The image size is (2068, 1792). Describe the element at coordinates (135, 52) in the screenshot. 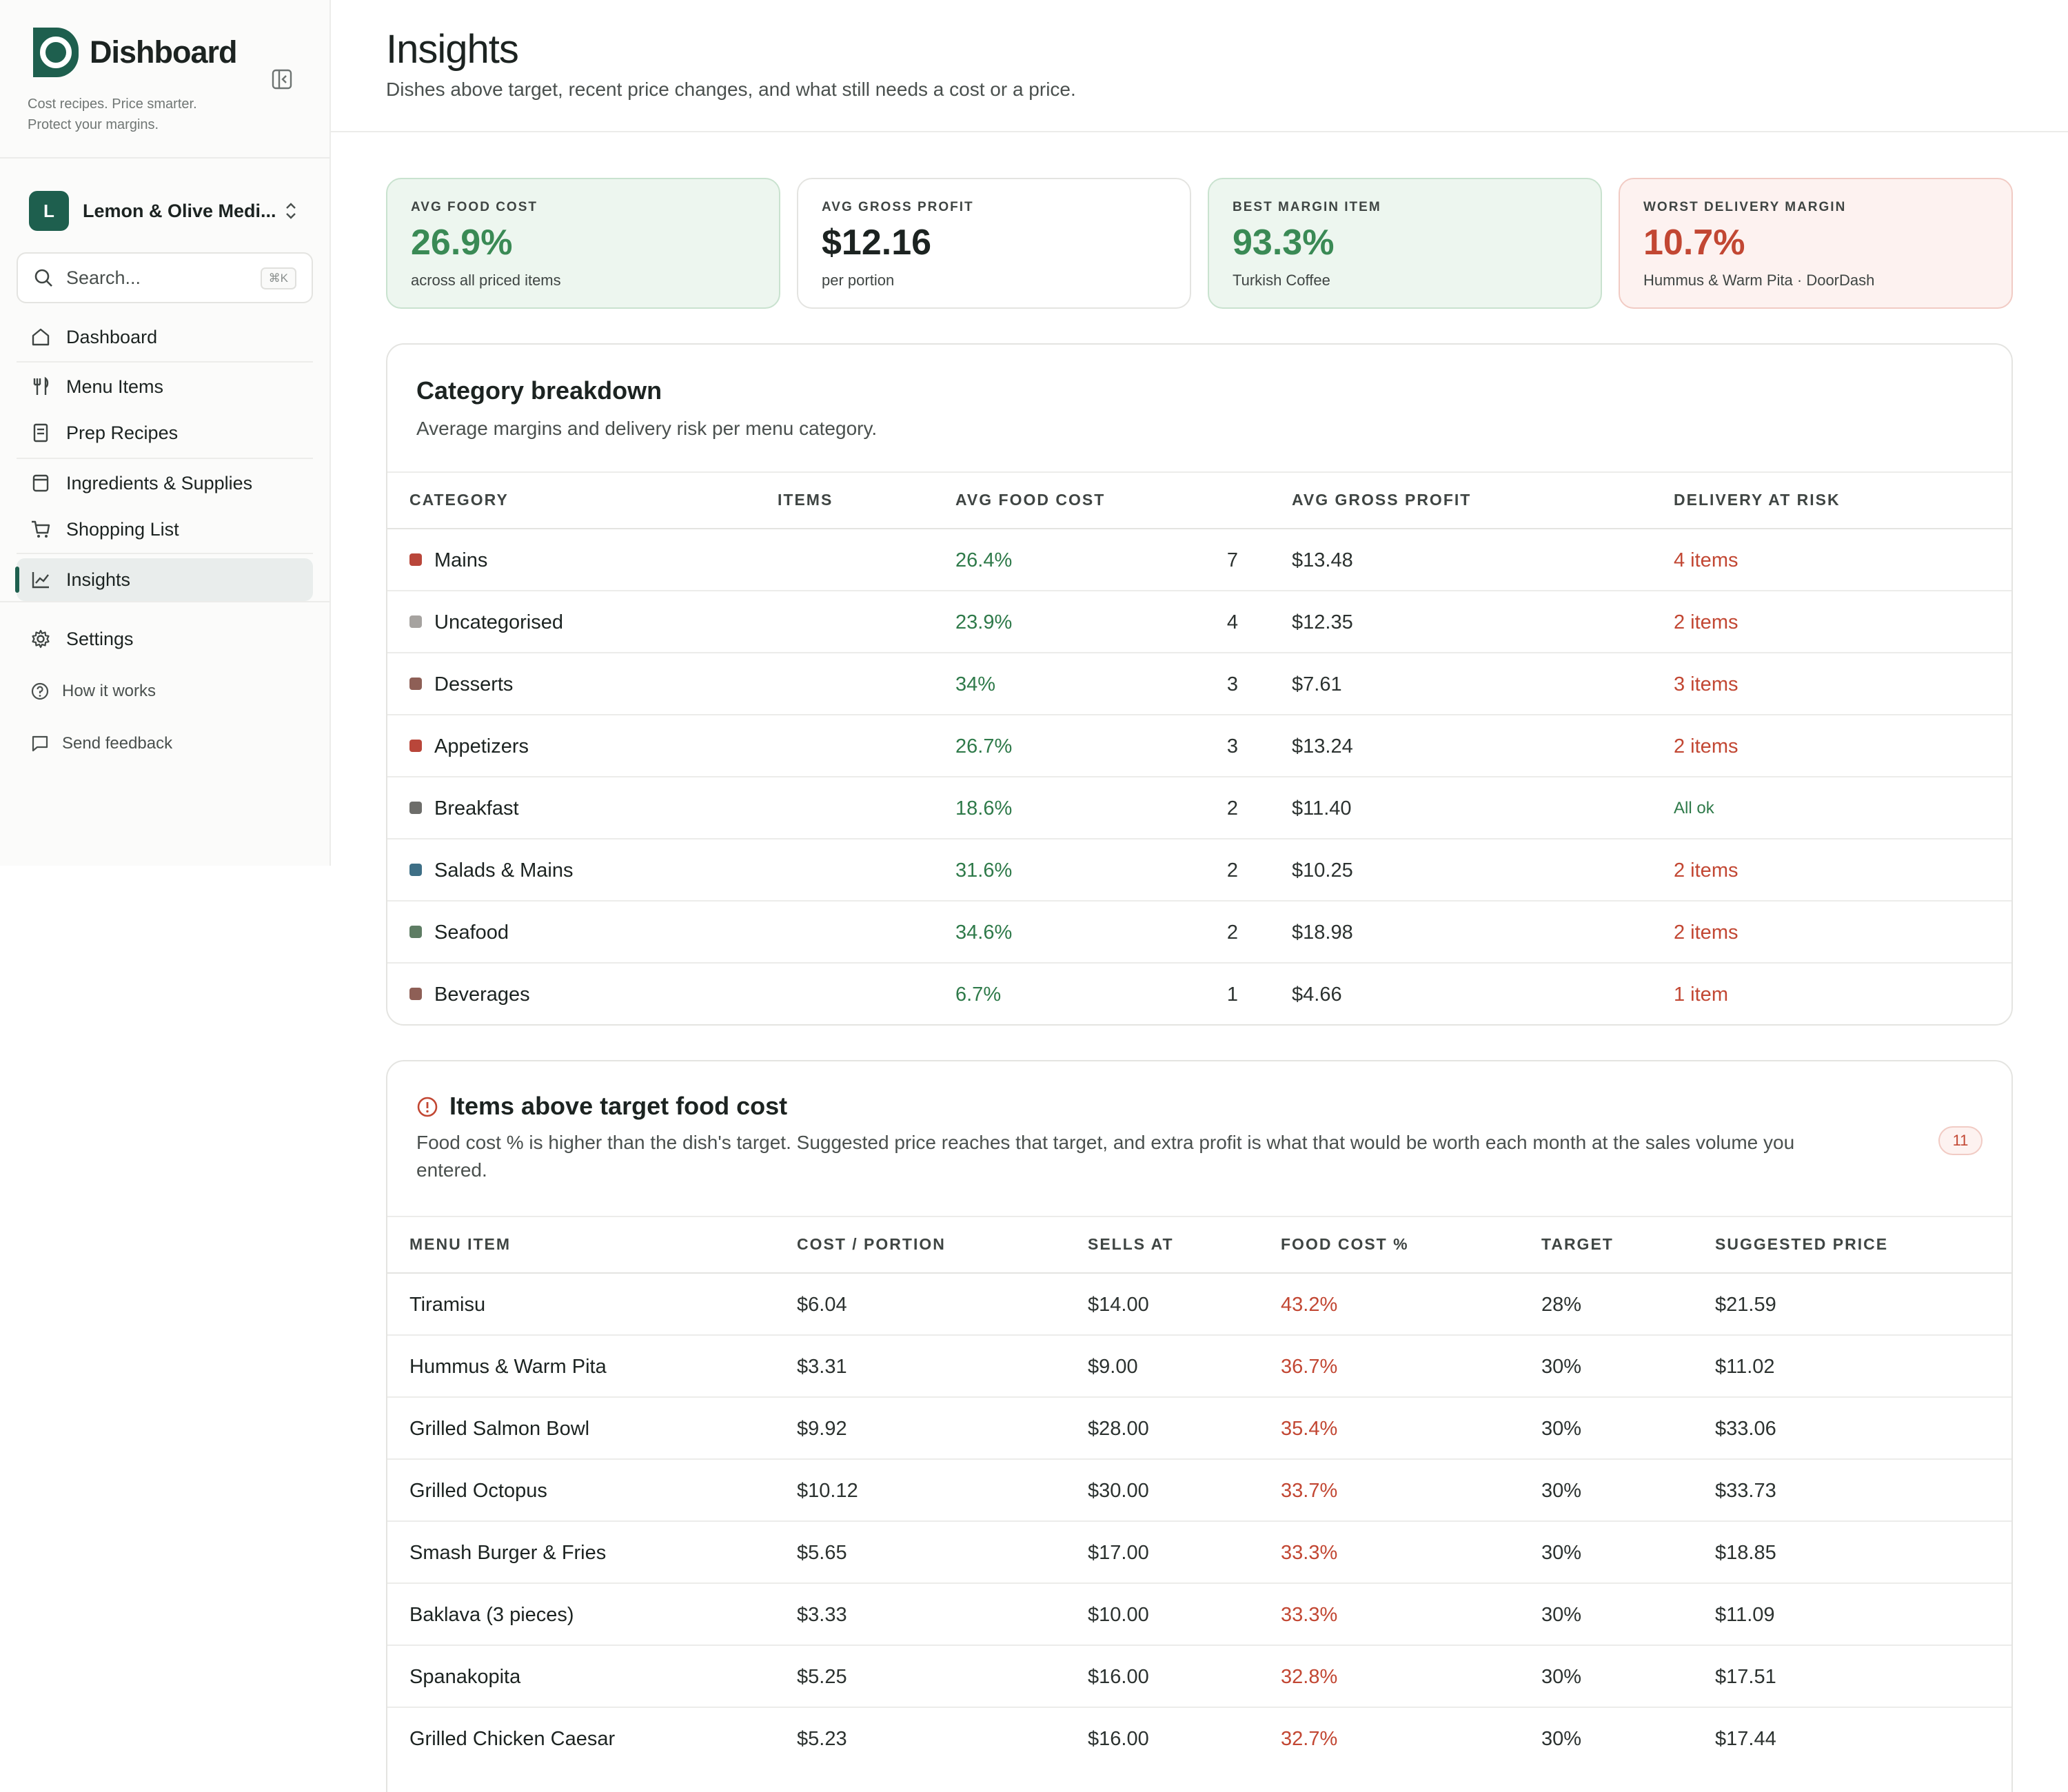

I see `brand: Dishboard` at that location.